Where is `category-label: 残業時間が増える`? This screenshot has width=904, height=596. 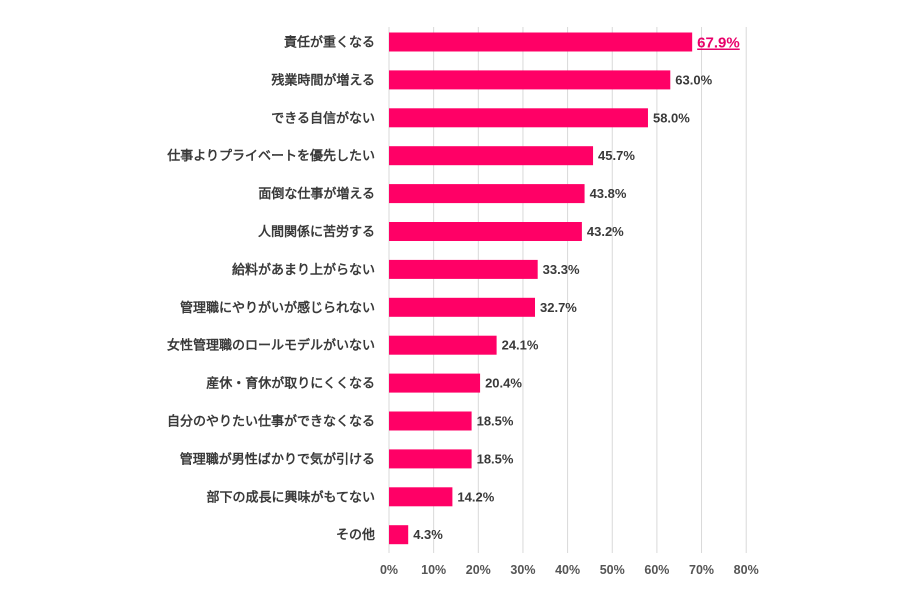
category-label: 残業時間が増える is located at coordinates (323, 80).